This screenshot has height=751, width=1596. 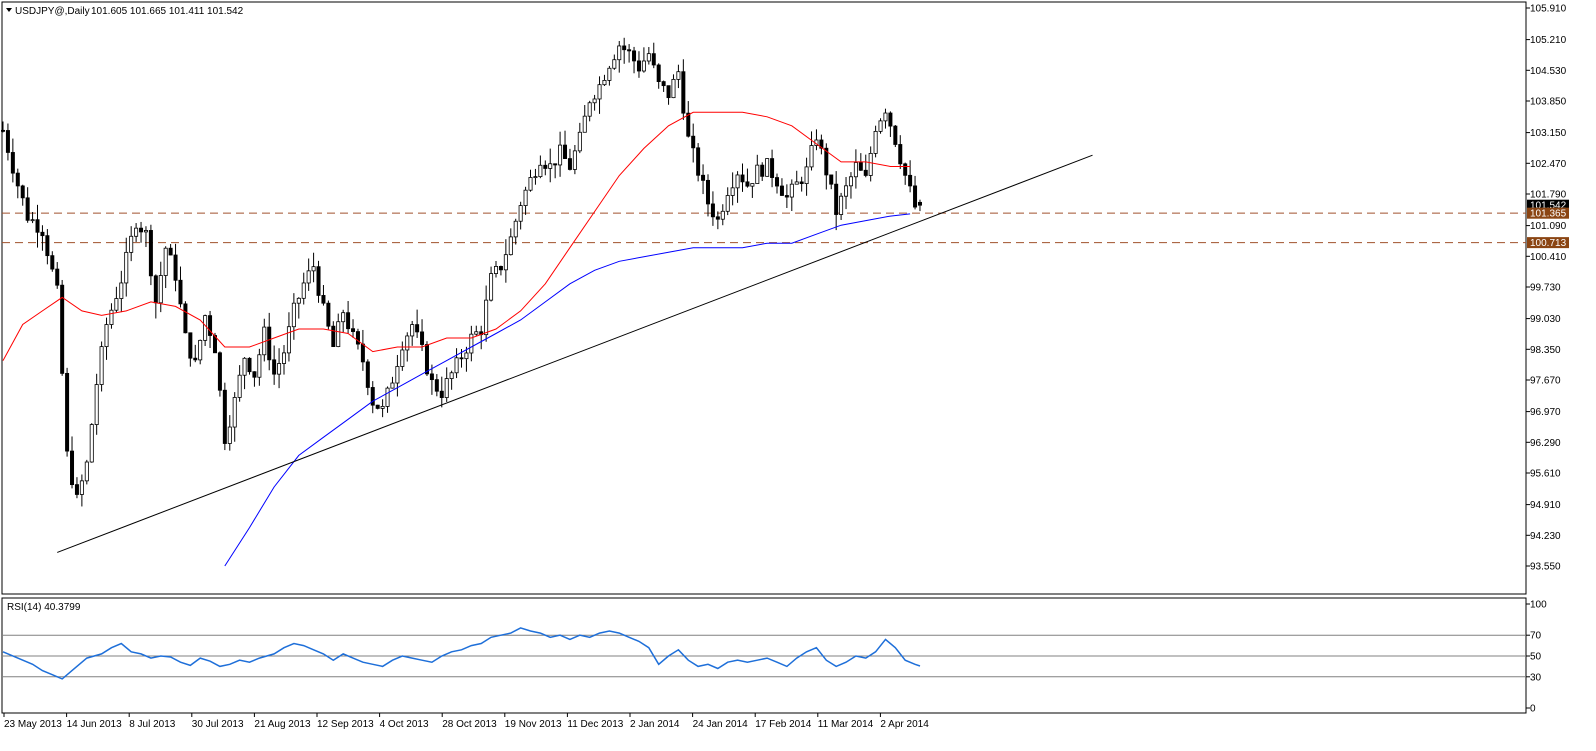 I want to click on price-tag-label: 101.542, so click(x=1548, y=206).